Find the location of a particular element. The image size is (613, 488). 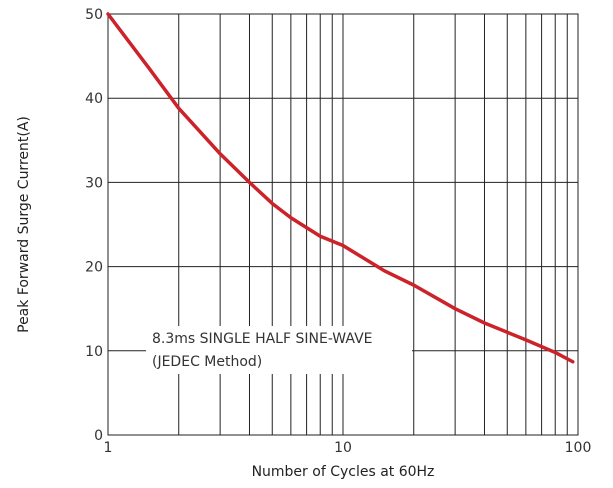

y-tick-label: 30 is located at coordinates (94, 183).